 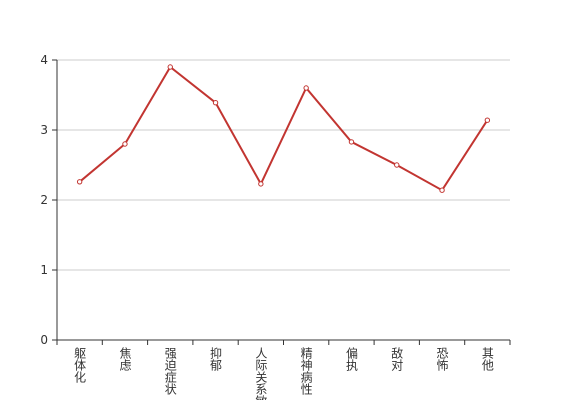 I want to click on x-tick-label: 精神病性, so click(x=306, y=371).